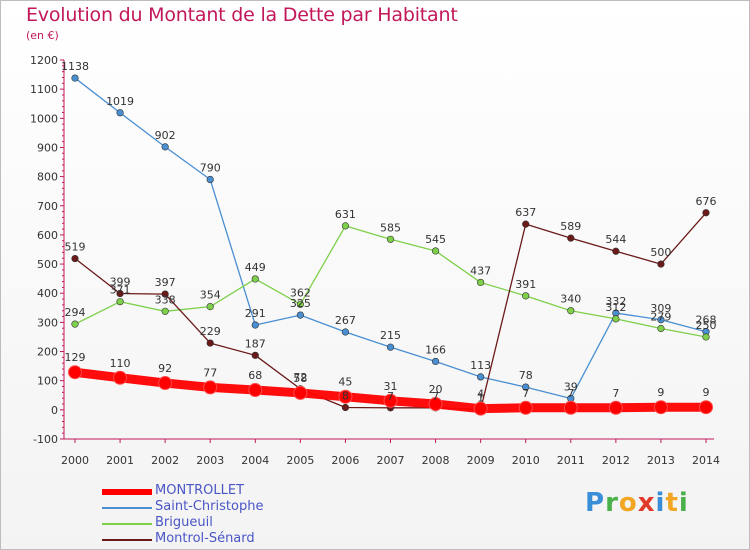  Describe the element at coordinates (570, 299) in the screenshot. I see `data-label: 340` at that location.